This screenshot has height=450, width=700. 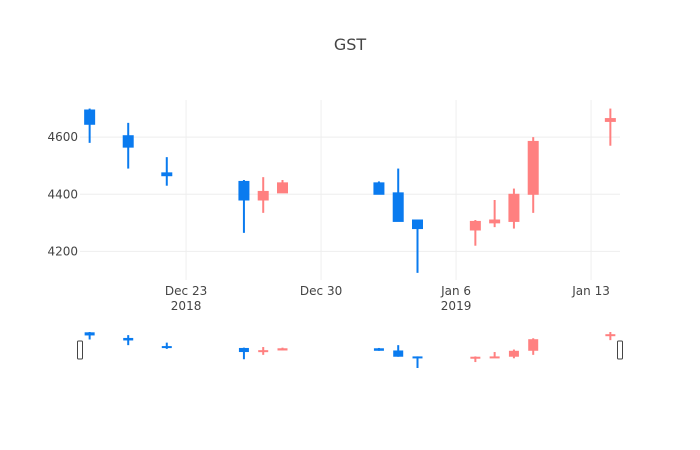 I want to click on y-tick-label: 4600, so click(x=62, y=137).